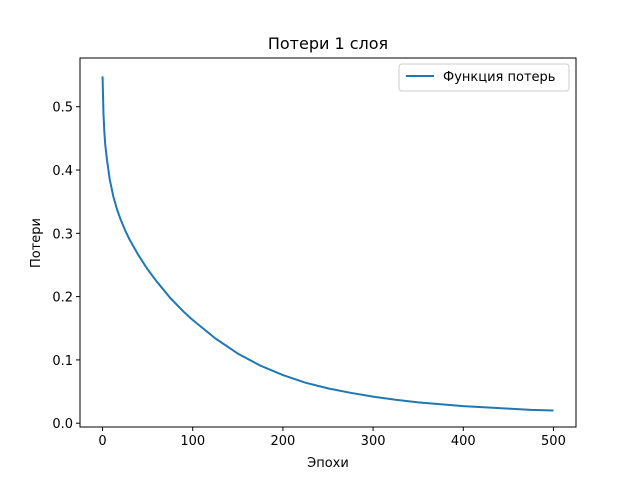 The image size is (640, 480). Describe the element at coordinates (102, 441) in the screenshot. I see `x-tick-label: 0` at that location.